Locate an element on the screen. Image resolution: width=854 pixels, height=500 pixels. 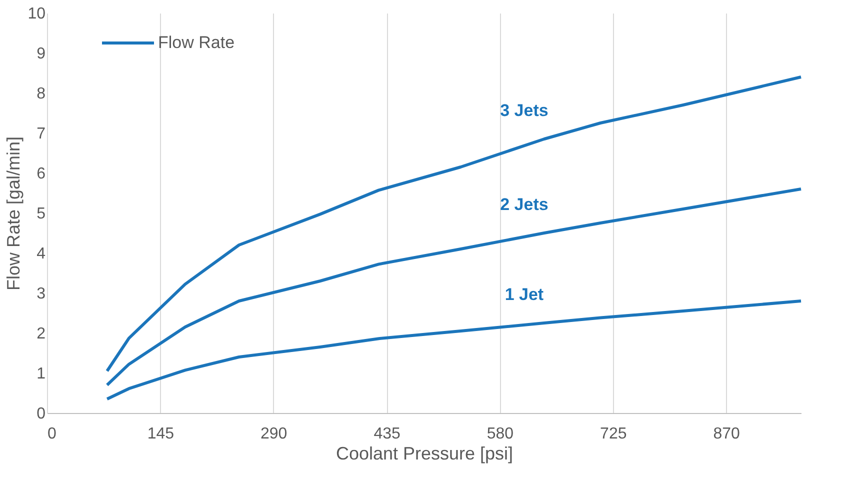
y-tick-label: 2 is located at coordinates (41, 334).